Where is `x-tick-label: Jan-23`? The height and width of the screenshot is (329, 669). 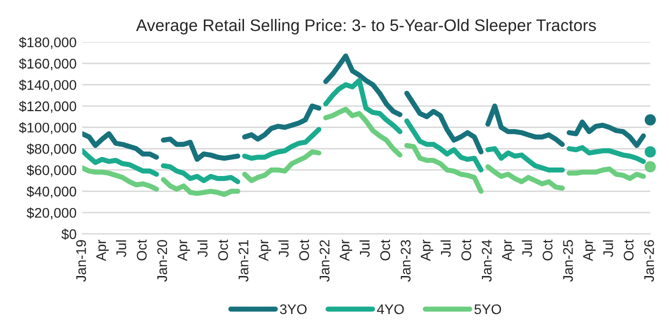
x-tick-label: Jan-23 is located at coordinates (405, 261).